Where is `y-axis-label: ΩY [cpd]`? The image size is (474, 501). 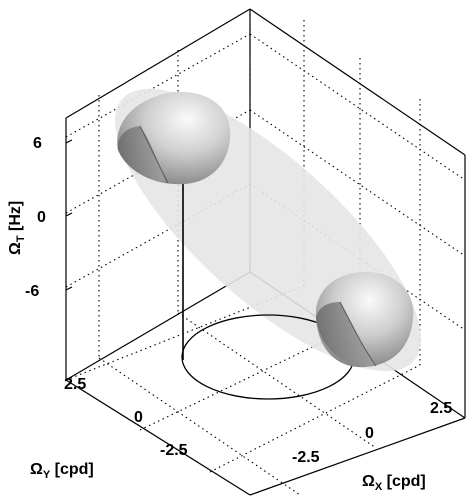 y-axis-label: ΩY [cpd] is located at coordinates (62, 471).